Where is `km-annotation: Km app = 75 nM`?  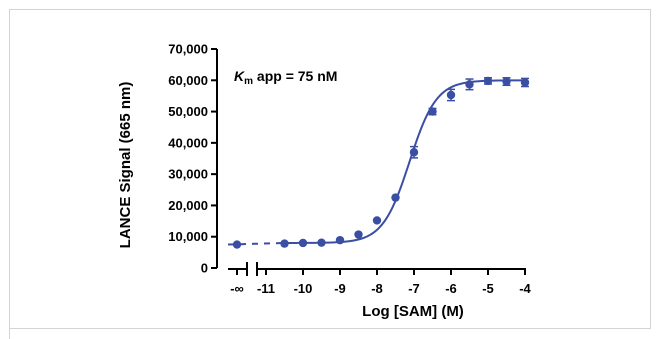
km-annotation: Km app = 75 nM is located at coordinates (285, 77).